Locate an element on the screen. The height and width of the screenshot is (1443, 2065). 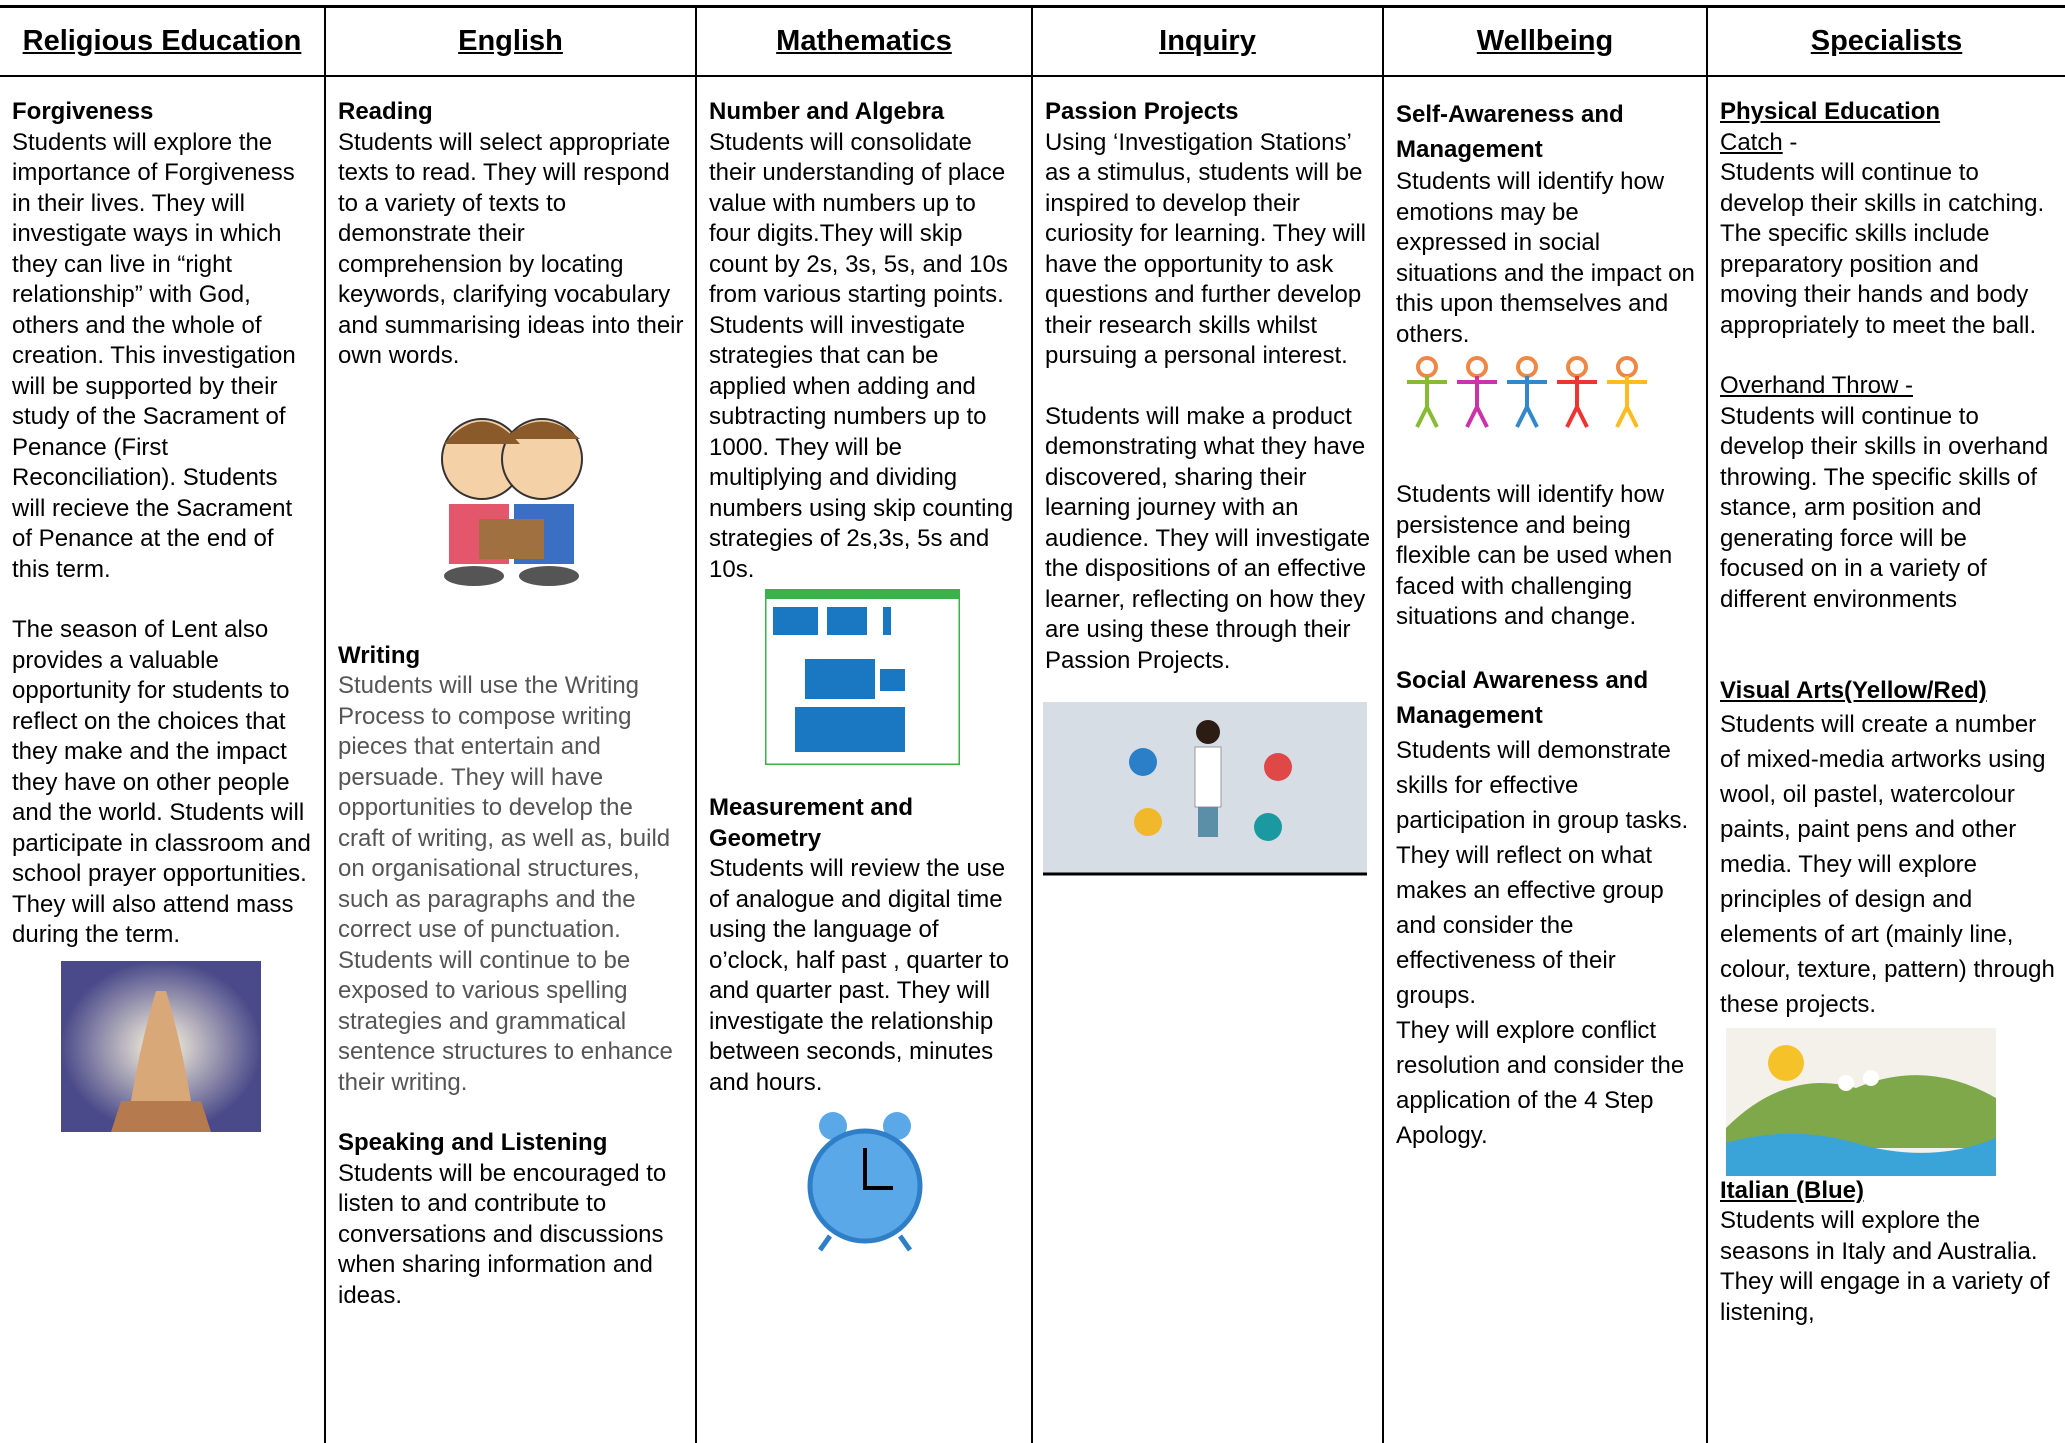
reading-kids-image is located at coordinates (512, 501).